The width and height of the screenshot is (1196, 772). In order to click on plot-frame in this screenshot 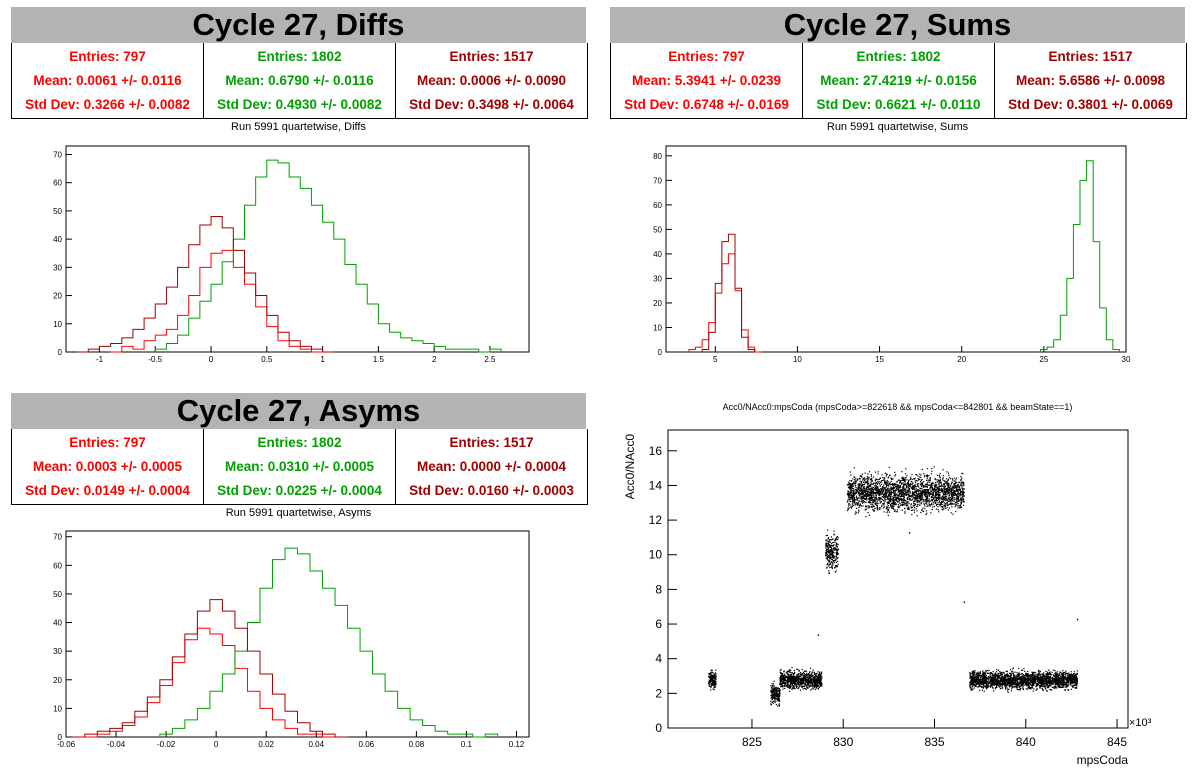, I will do `click(297, 249)`.